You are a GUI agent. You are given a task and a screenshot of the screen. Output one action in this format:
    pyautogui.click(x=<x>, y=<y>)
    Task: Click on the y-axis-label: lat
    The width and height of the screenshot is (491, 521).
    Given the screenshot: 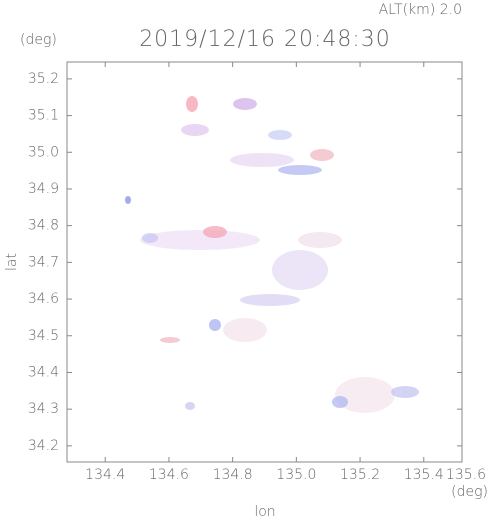 What is the action you would take?
    pyautogui.click(x=12, y=262)
    